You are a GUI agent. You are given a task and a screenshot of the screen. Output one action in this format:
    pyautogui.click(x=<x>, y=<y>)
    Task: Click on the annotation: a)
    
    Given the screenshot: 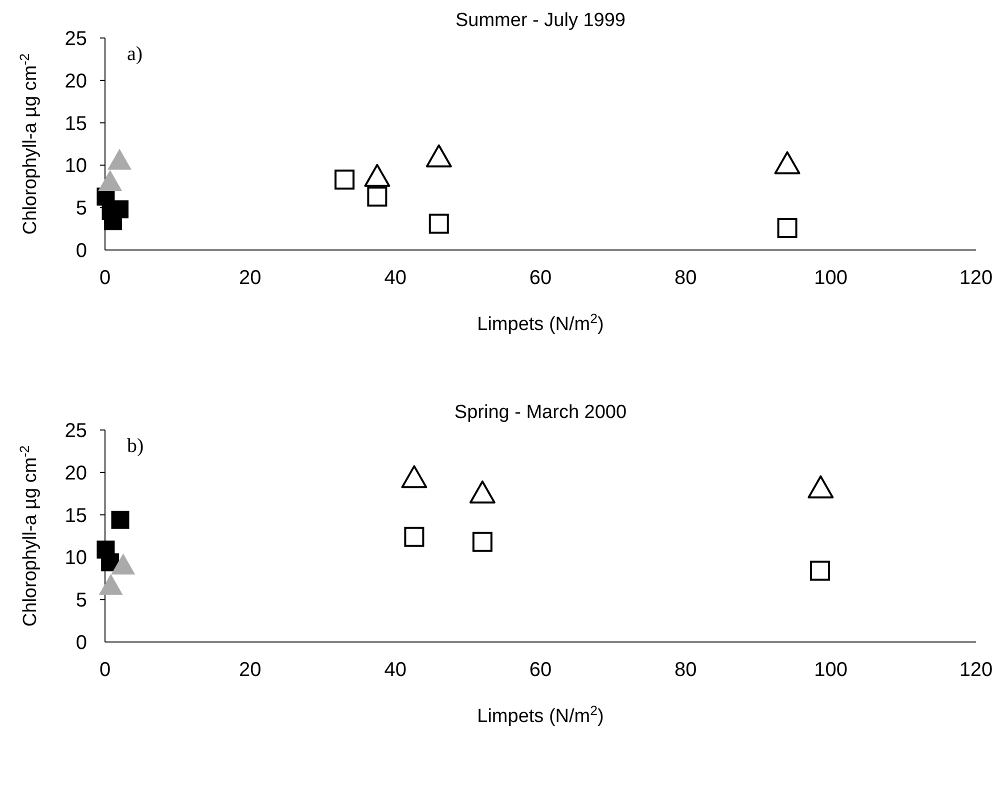 What is the action you would take?
    pyautogui.click(x=135, y=54)
    